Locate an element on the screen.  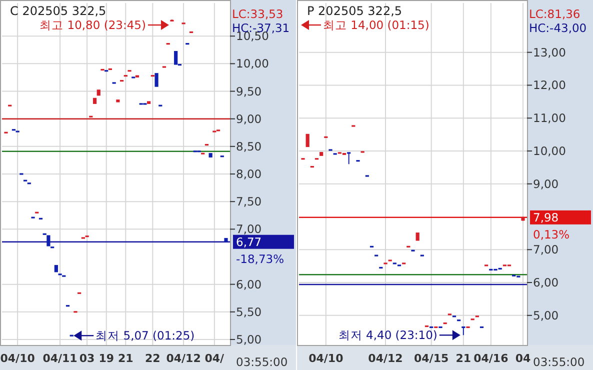
annotation: 최저 4,40 (23:10) is located at coordinates (388, 335).